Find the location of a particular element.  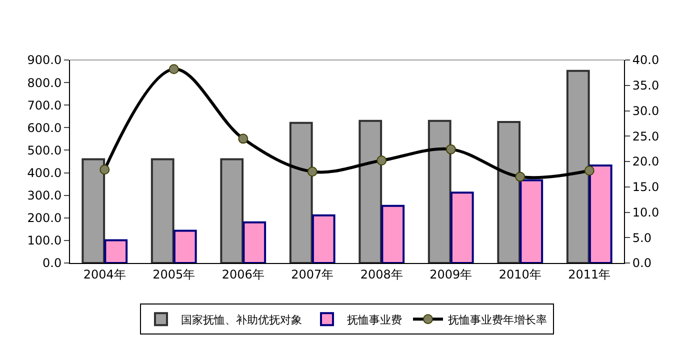

x-tick-label: 2007年 is located at coordinates (312, 274).